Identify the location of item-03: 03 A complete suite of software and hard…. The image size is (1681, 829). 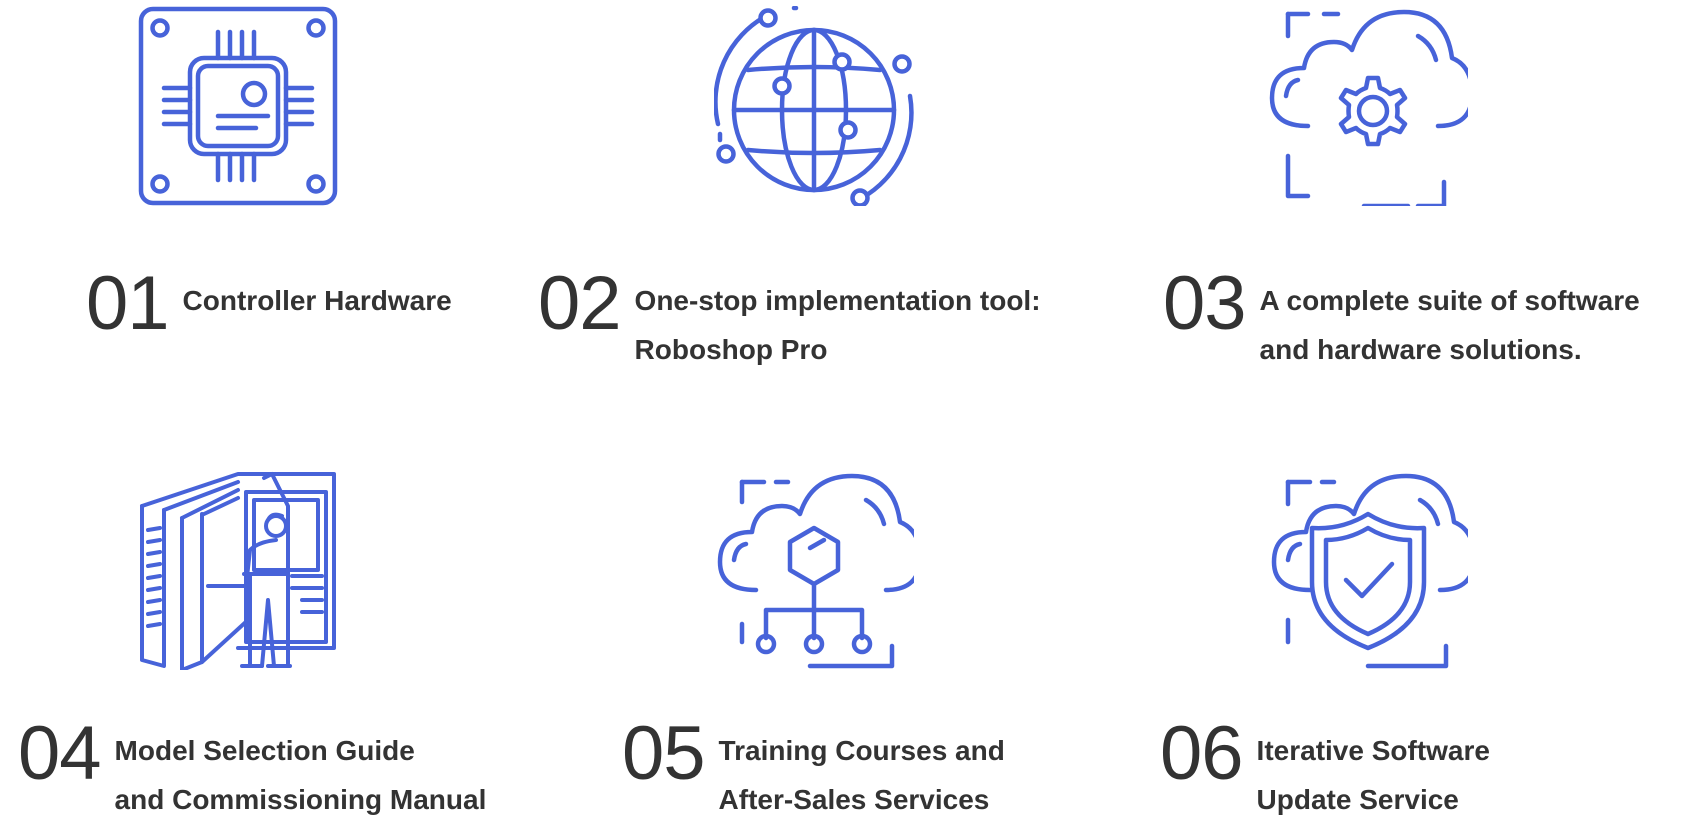
(1401, 320).